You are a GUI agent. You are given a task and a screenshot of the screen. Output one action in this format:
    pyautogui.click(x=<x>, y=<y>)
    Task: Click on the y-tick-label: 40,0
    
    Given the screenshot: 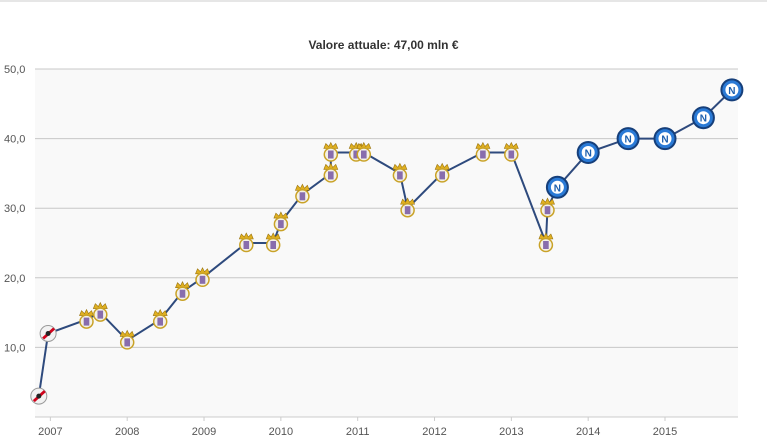 What is the action you would take?
    pyautogui.click(x=14, y=140)
    